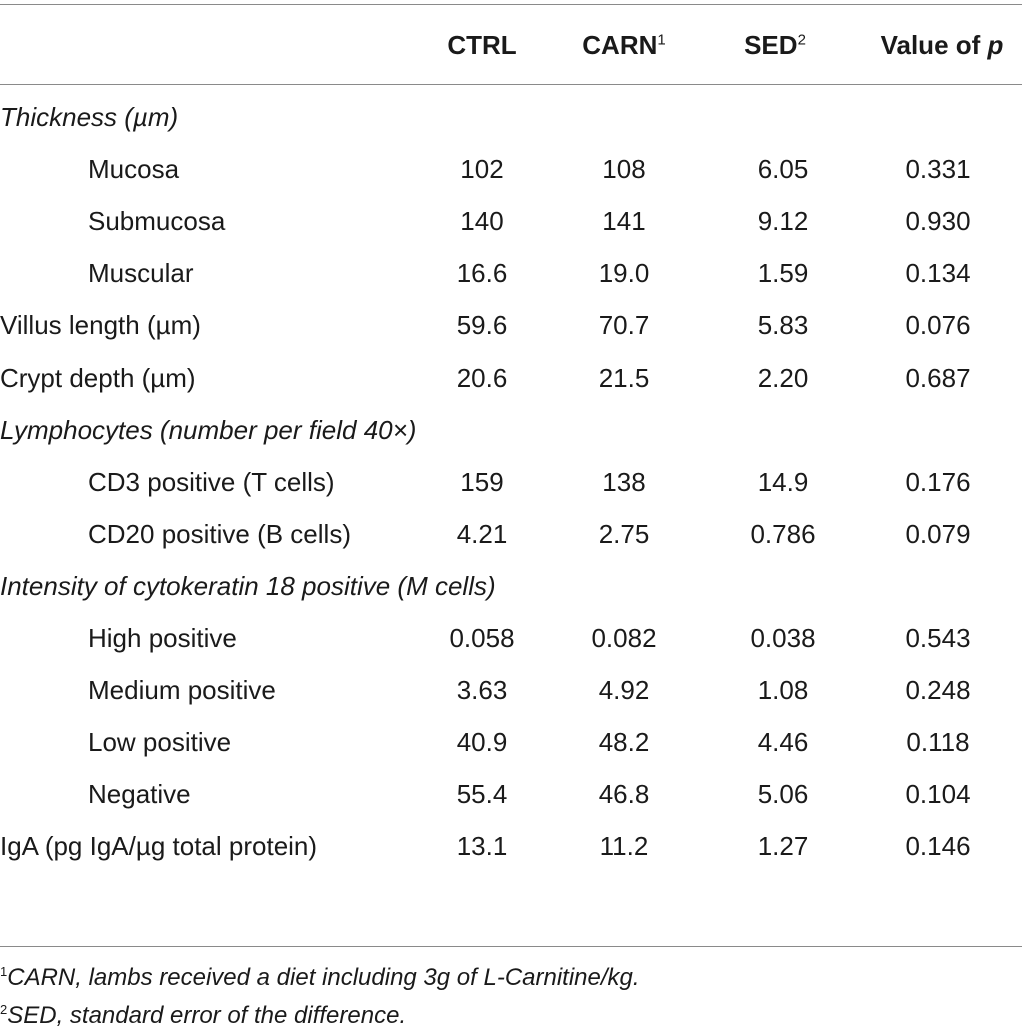  What do you see at coordinates (624, 742) in the screenshot?
I see `value-carn: 48.2` at bounding box center [624, 742].